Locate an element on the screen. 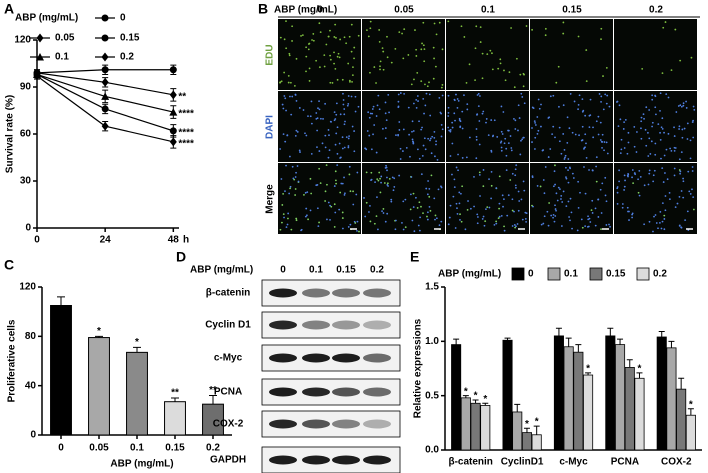 This screenshot has width=708, height=473. header: ABP (mg/mL) is located at coordinates (305, 10).